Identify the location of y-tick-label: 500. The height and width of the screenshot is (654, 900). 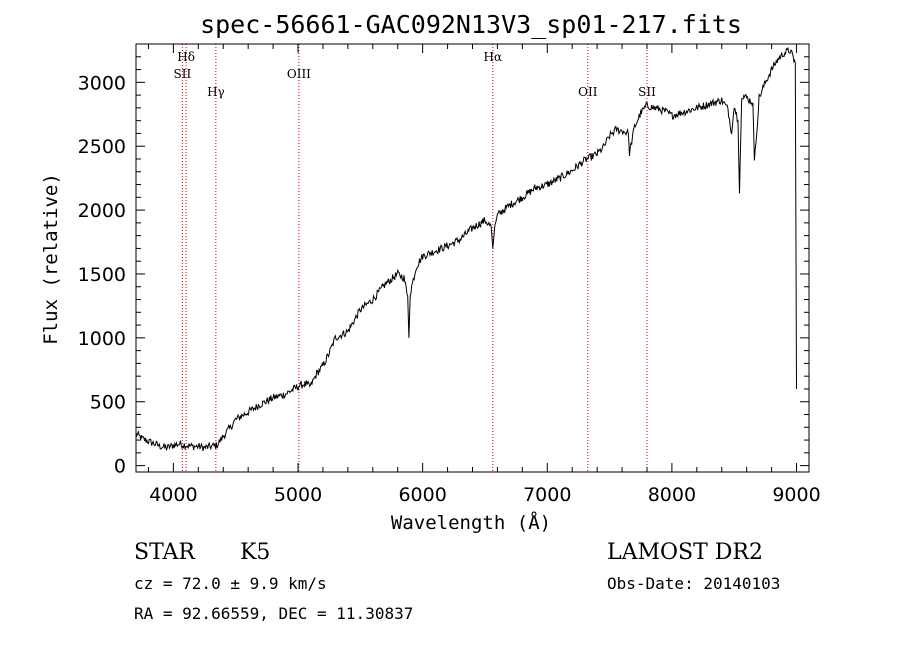
(108, 403).